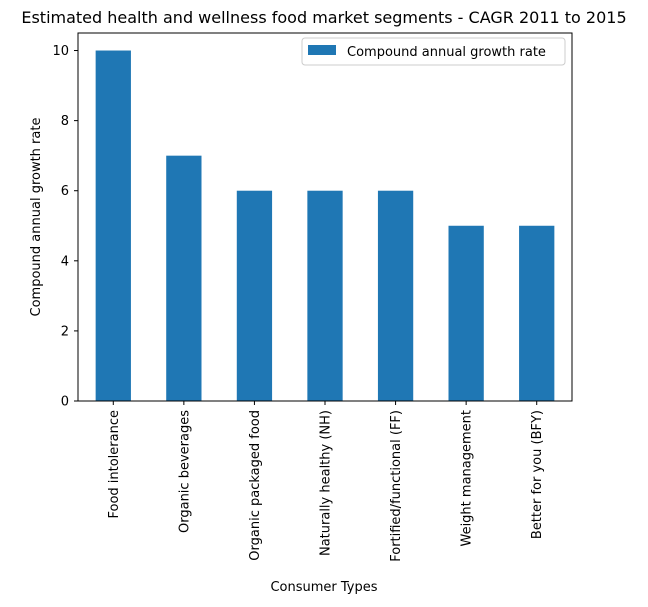  What do you see at coordinates (65, 331) in the screenshot?
I see `y-tick-label: 2` at bounding box center [65, 331].